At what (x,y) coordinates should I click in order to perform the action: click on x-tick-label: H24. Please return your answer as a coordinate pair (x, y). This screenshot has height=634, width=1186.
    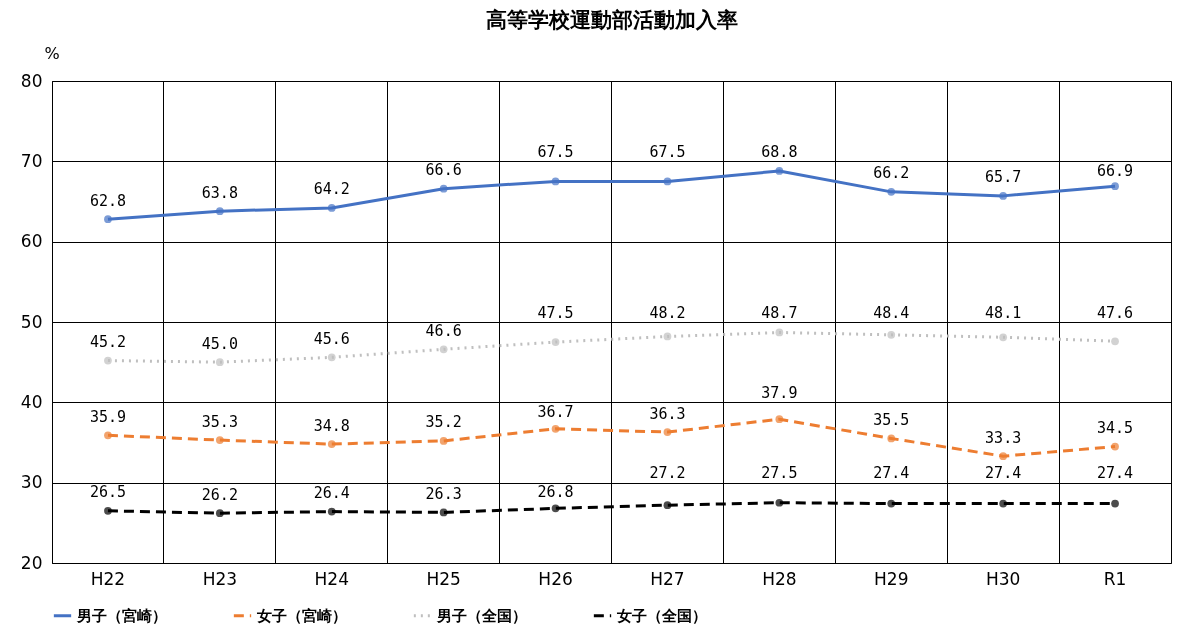
    Looking at the image, I should click on (331, 578).